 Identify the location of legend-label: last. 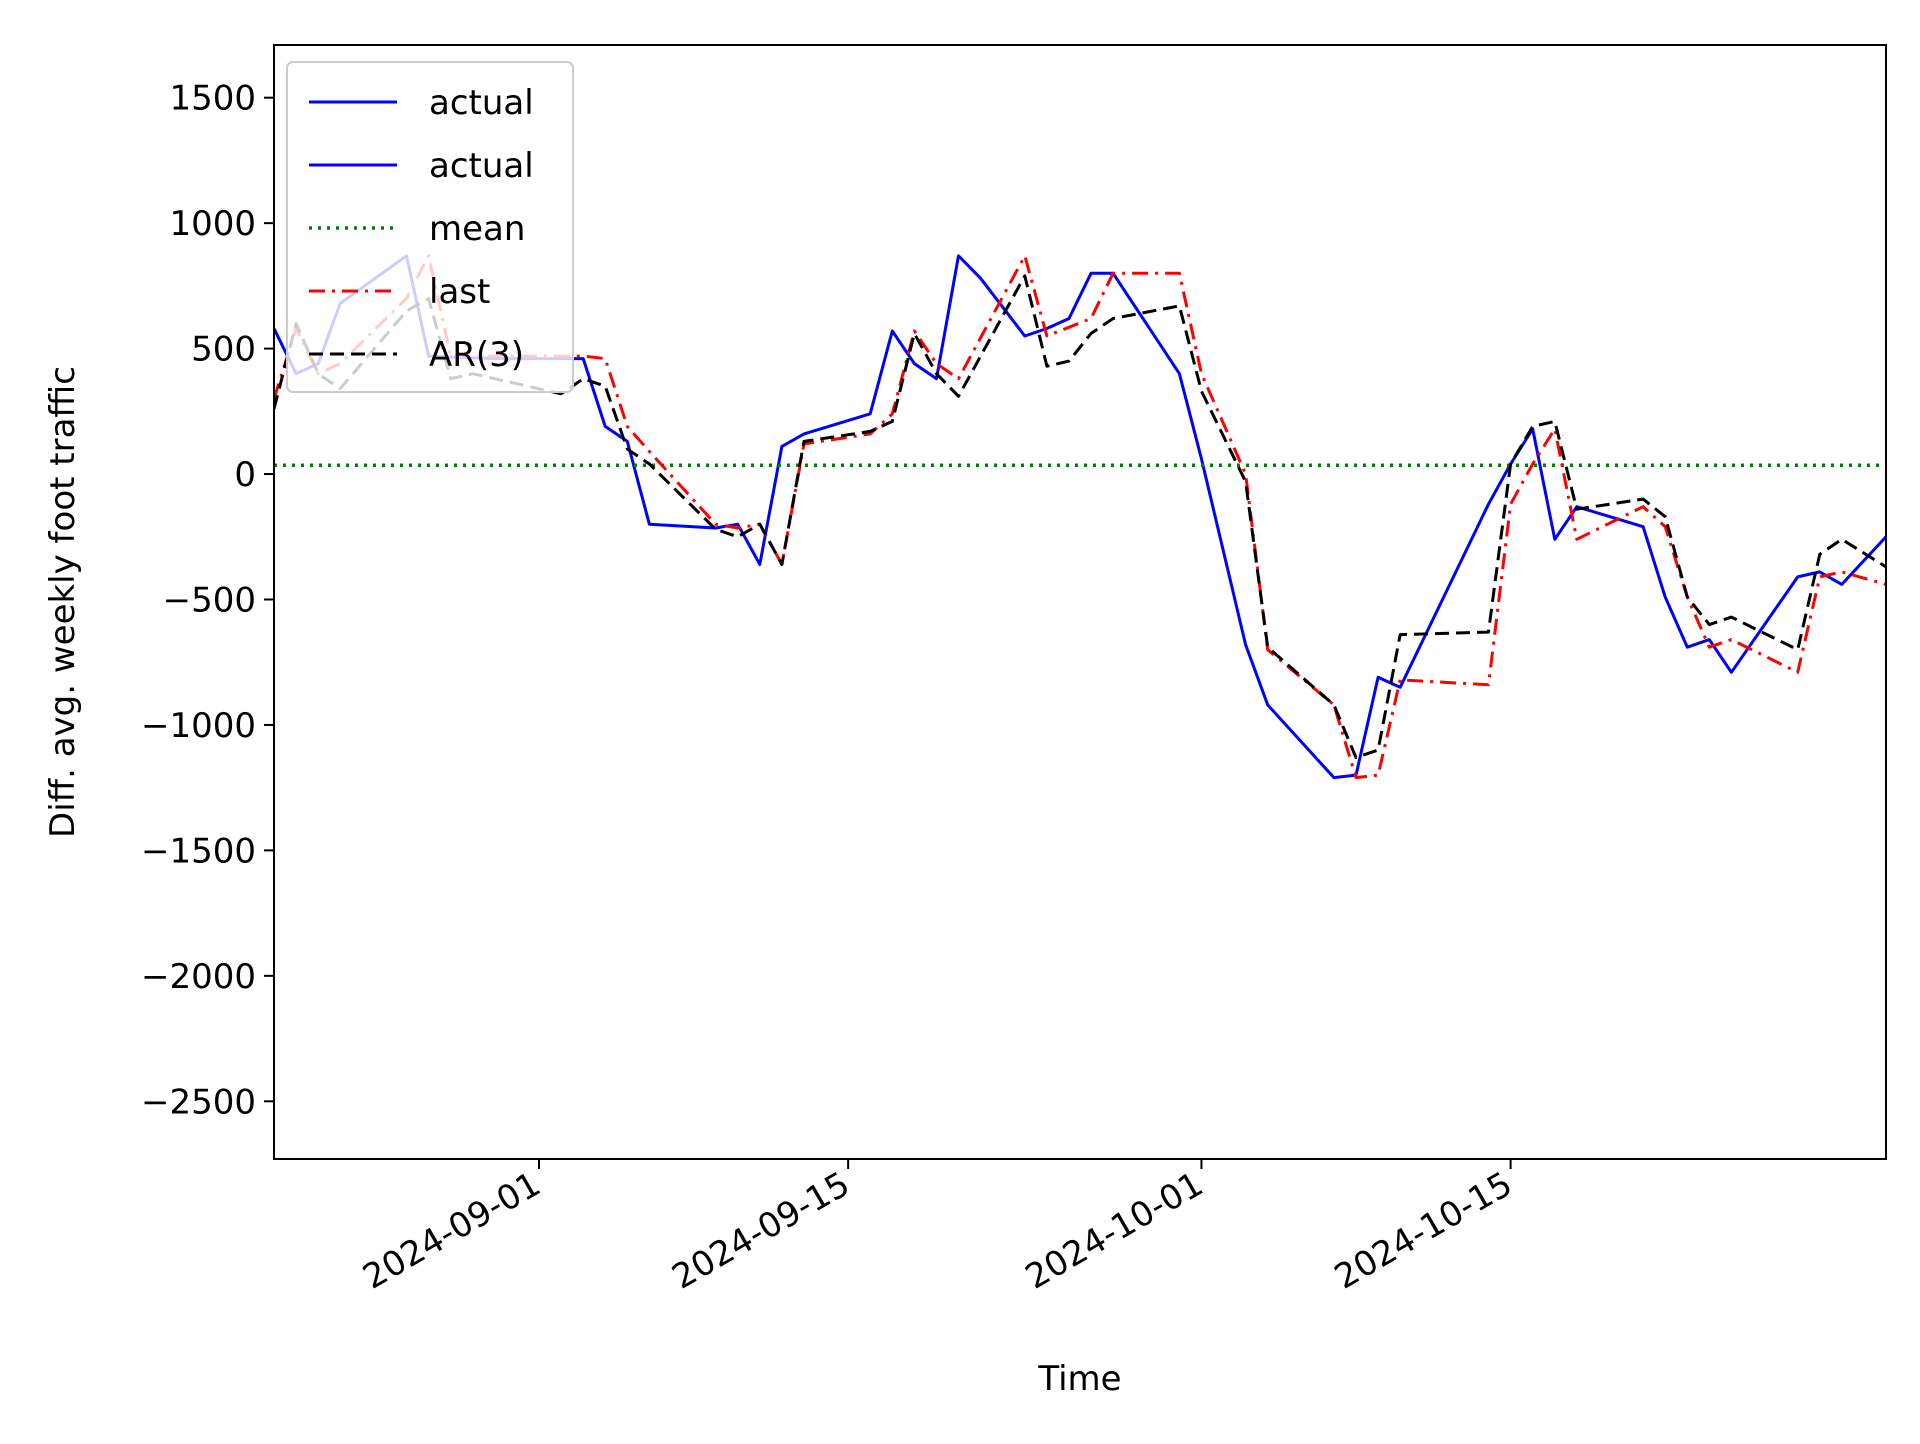
(459, 292).